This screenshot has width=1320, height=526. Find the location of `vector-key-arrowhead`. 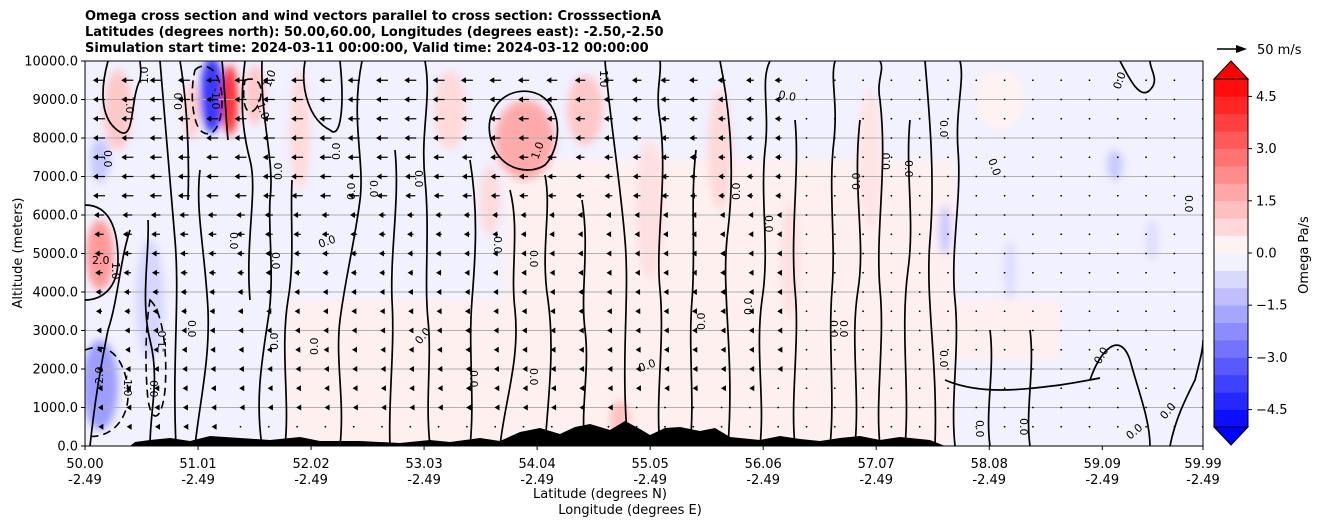

vector-key-arrowhead is located at coordinates (1241, 49).